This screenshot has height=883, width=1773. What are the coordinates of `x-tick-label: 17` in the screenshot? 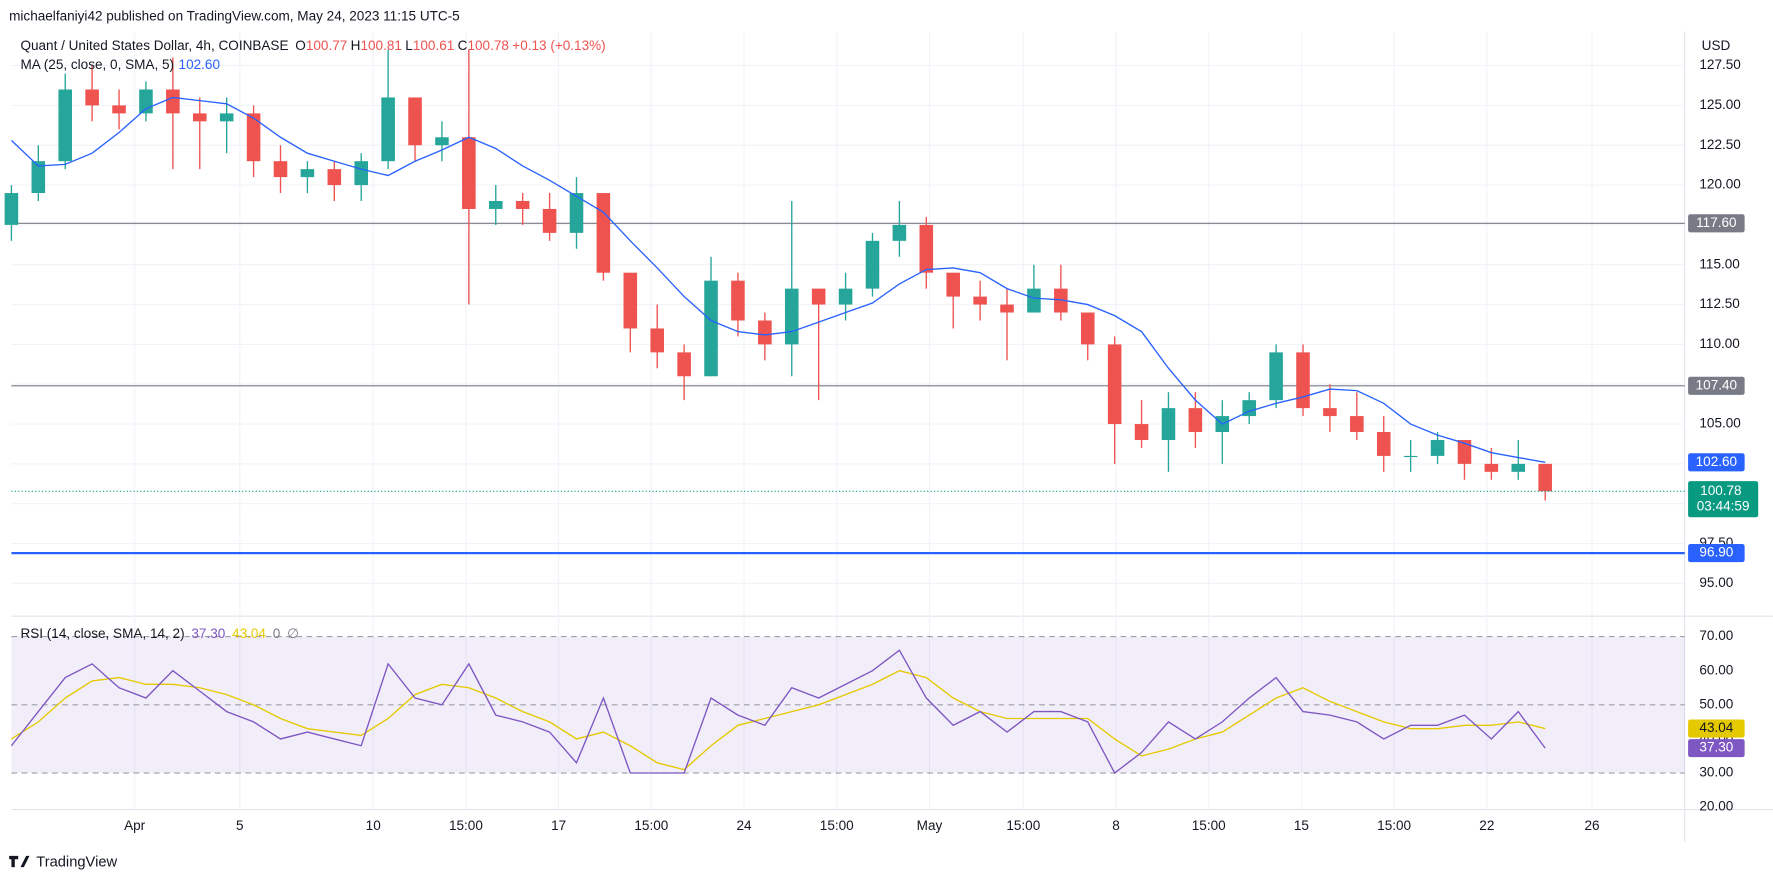 It's located at (558, 825).